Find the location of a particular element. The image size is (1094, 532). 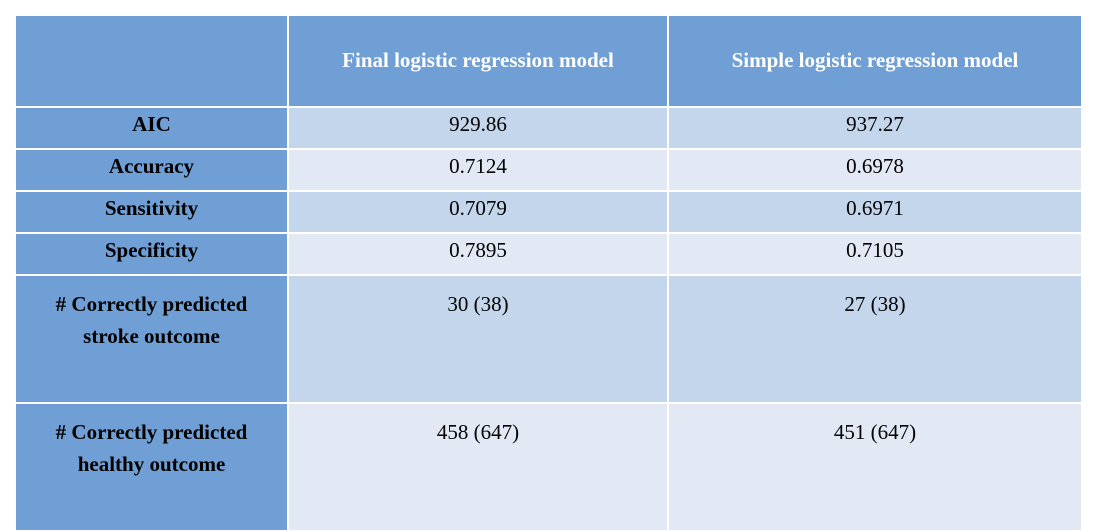

row-label-healthy-line1: # Correctly predicted is located at coordinates (151, 432).